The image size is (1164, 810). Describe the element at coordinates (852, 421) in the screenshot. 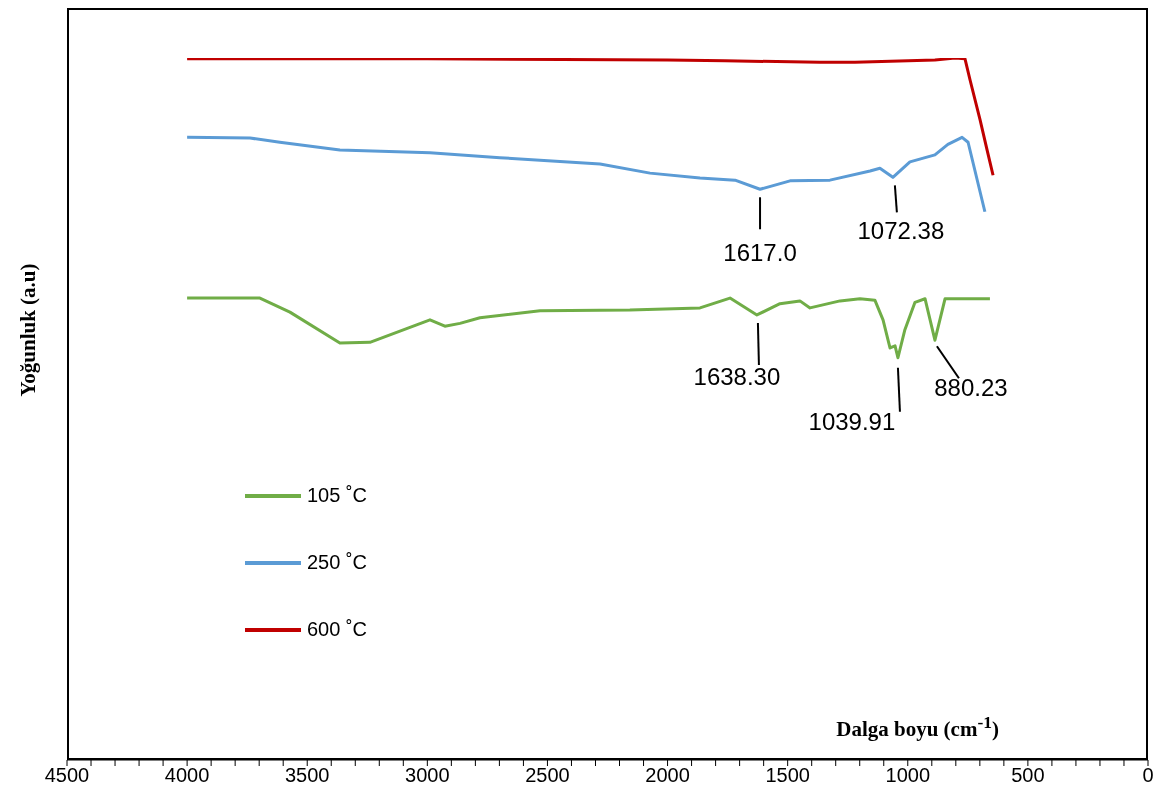

I see `annotation: 1039.91` at that location.